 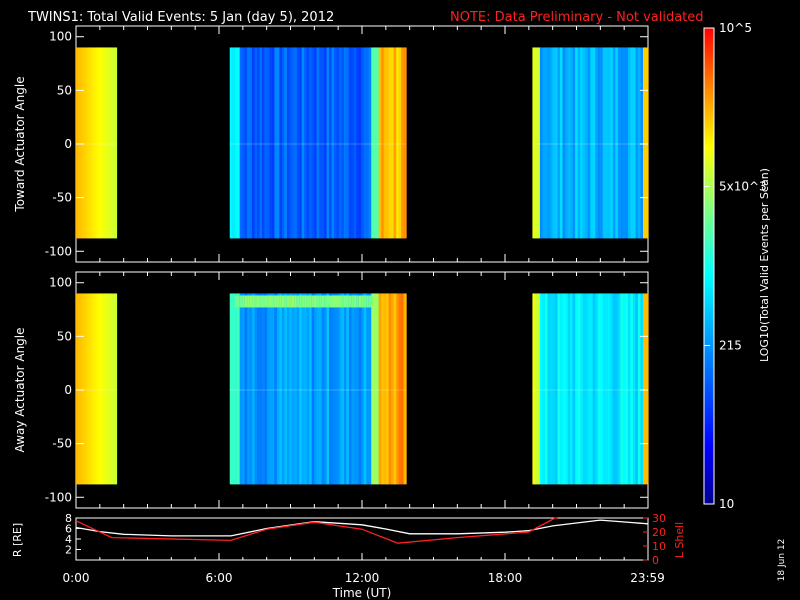 I want to click on right-ytick-label: 0, so click(x=655, y=560).